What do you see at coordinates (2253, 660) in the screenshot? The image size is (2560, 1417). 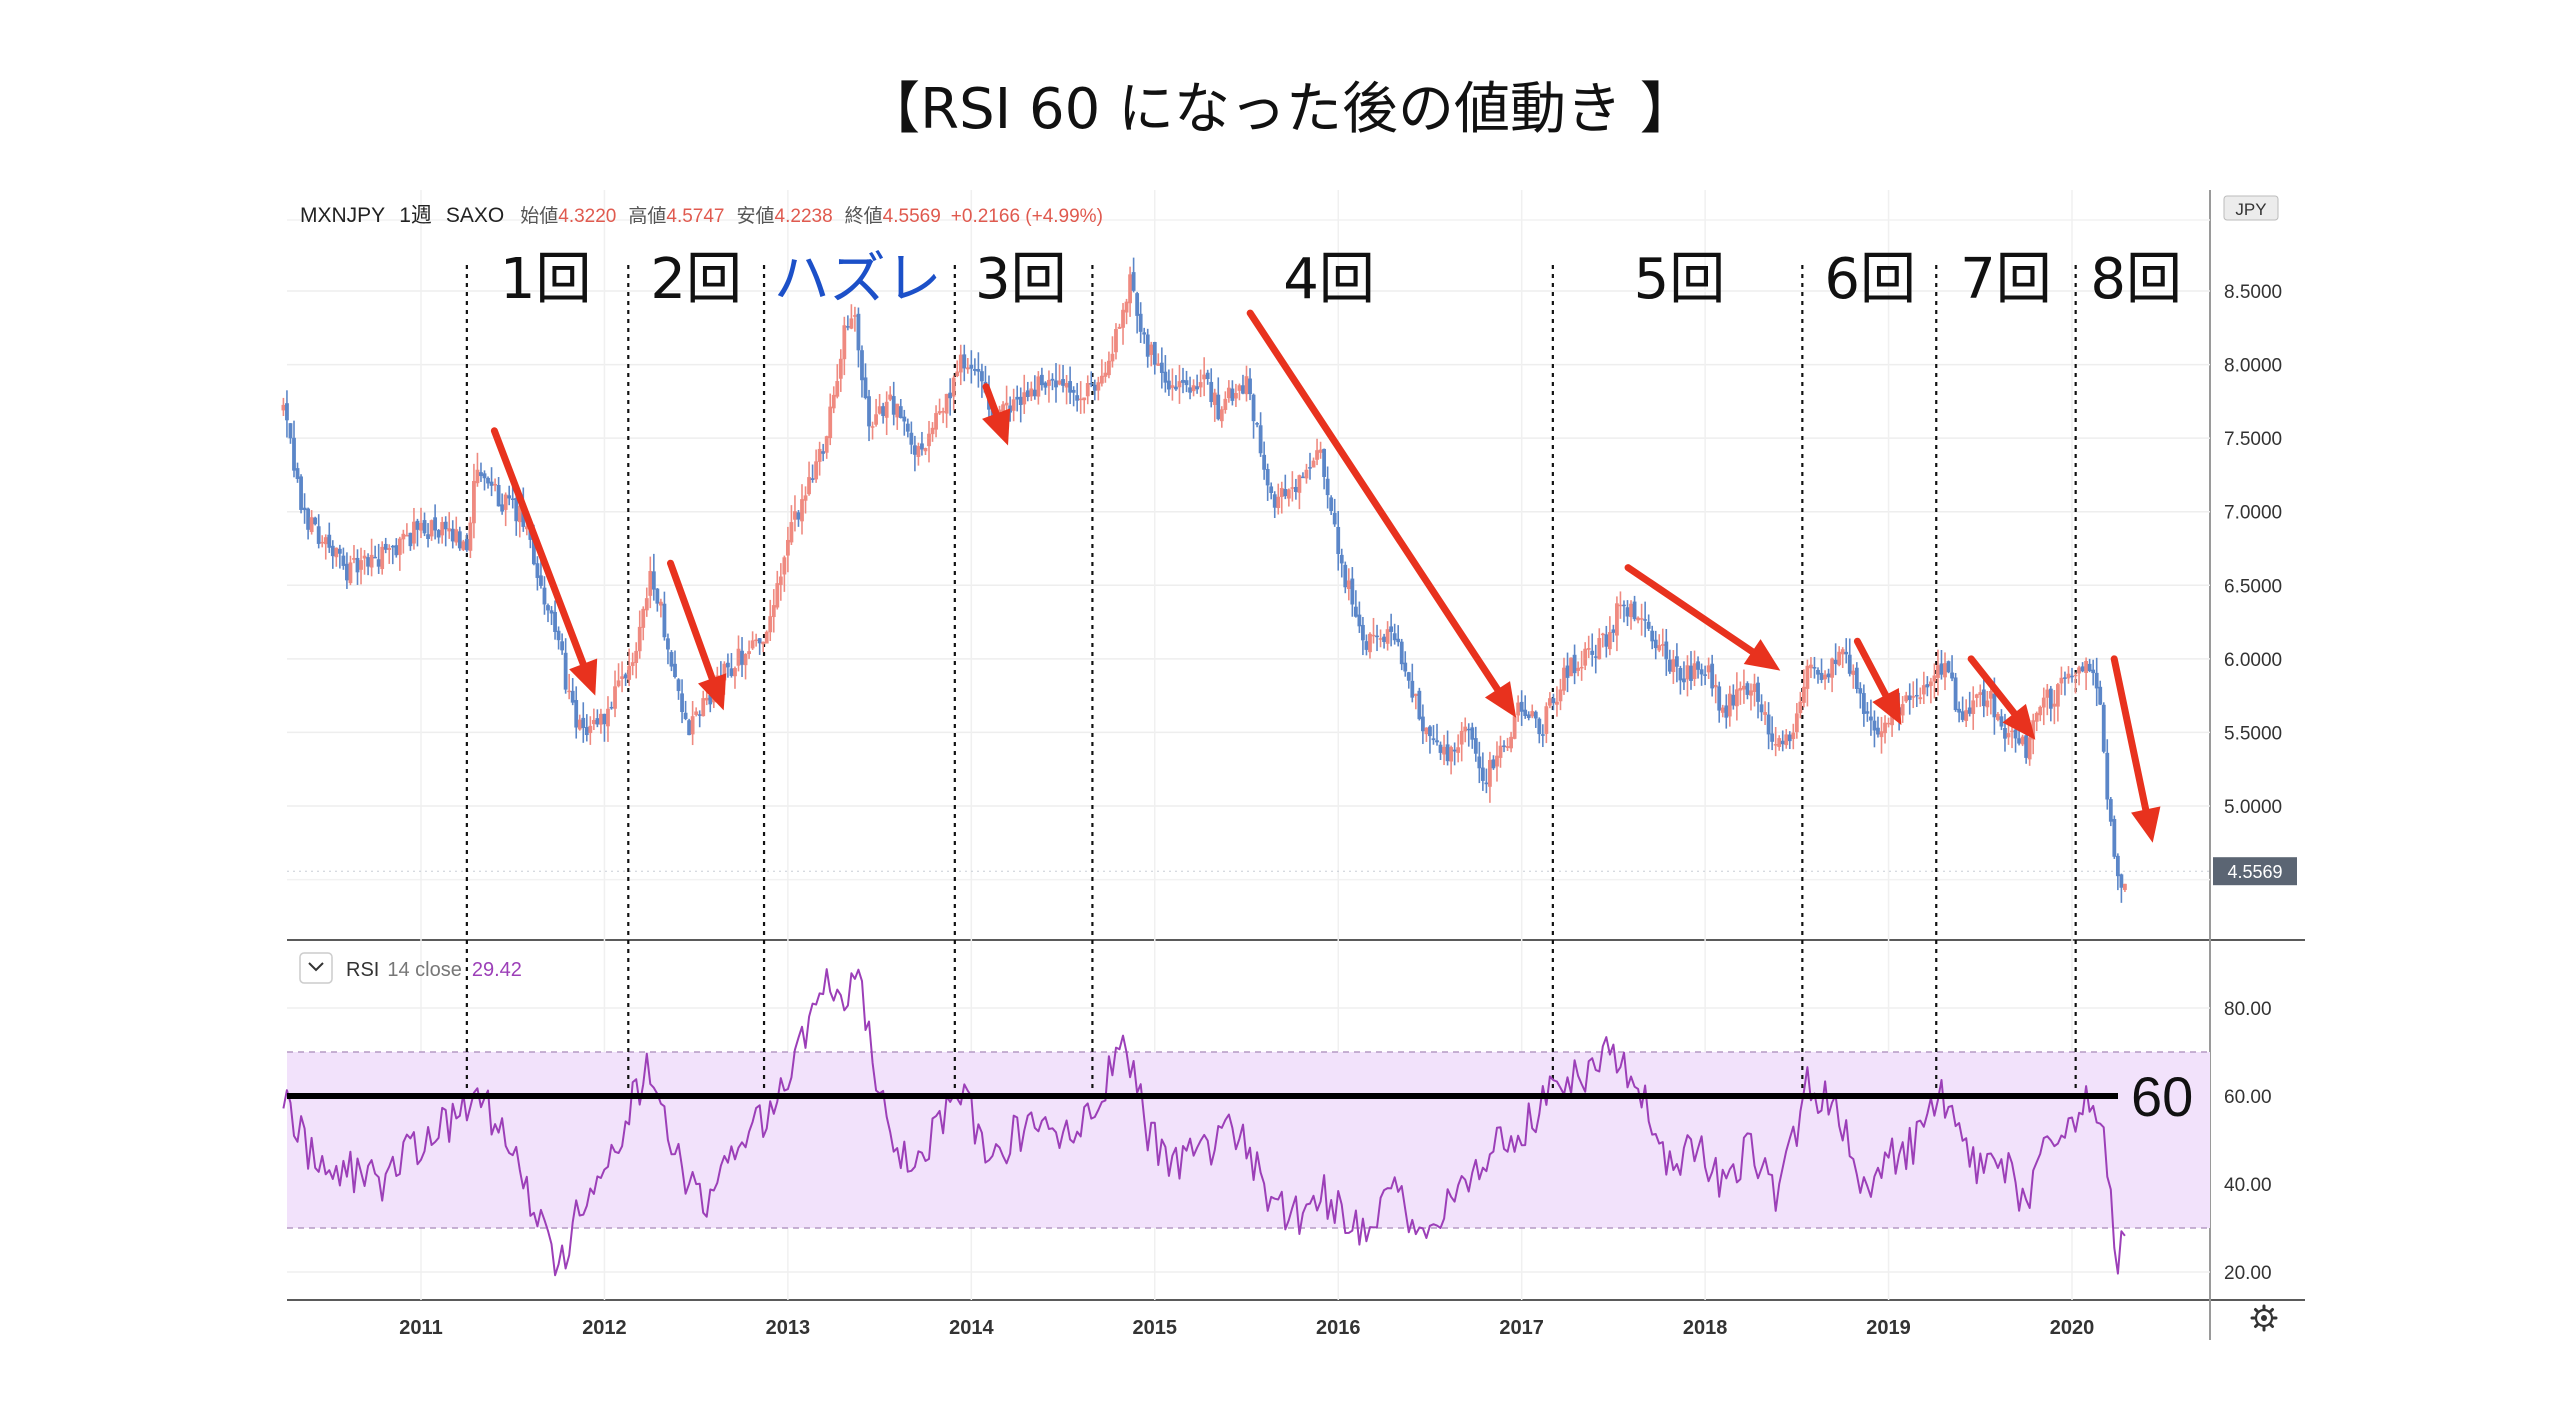 I see `price-tick-label: 6.0000` at bounding box center [2253, 660].